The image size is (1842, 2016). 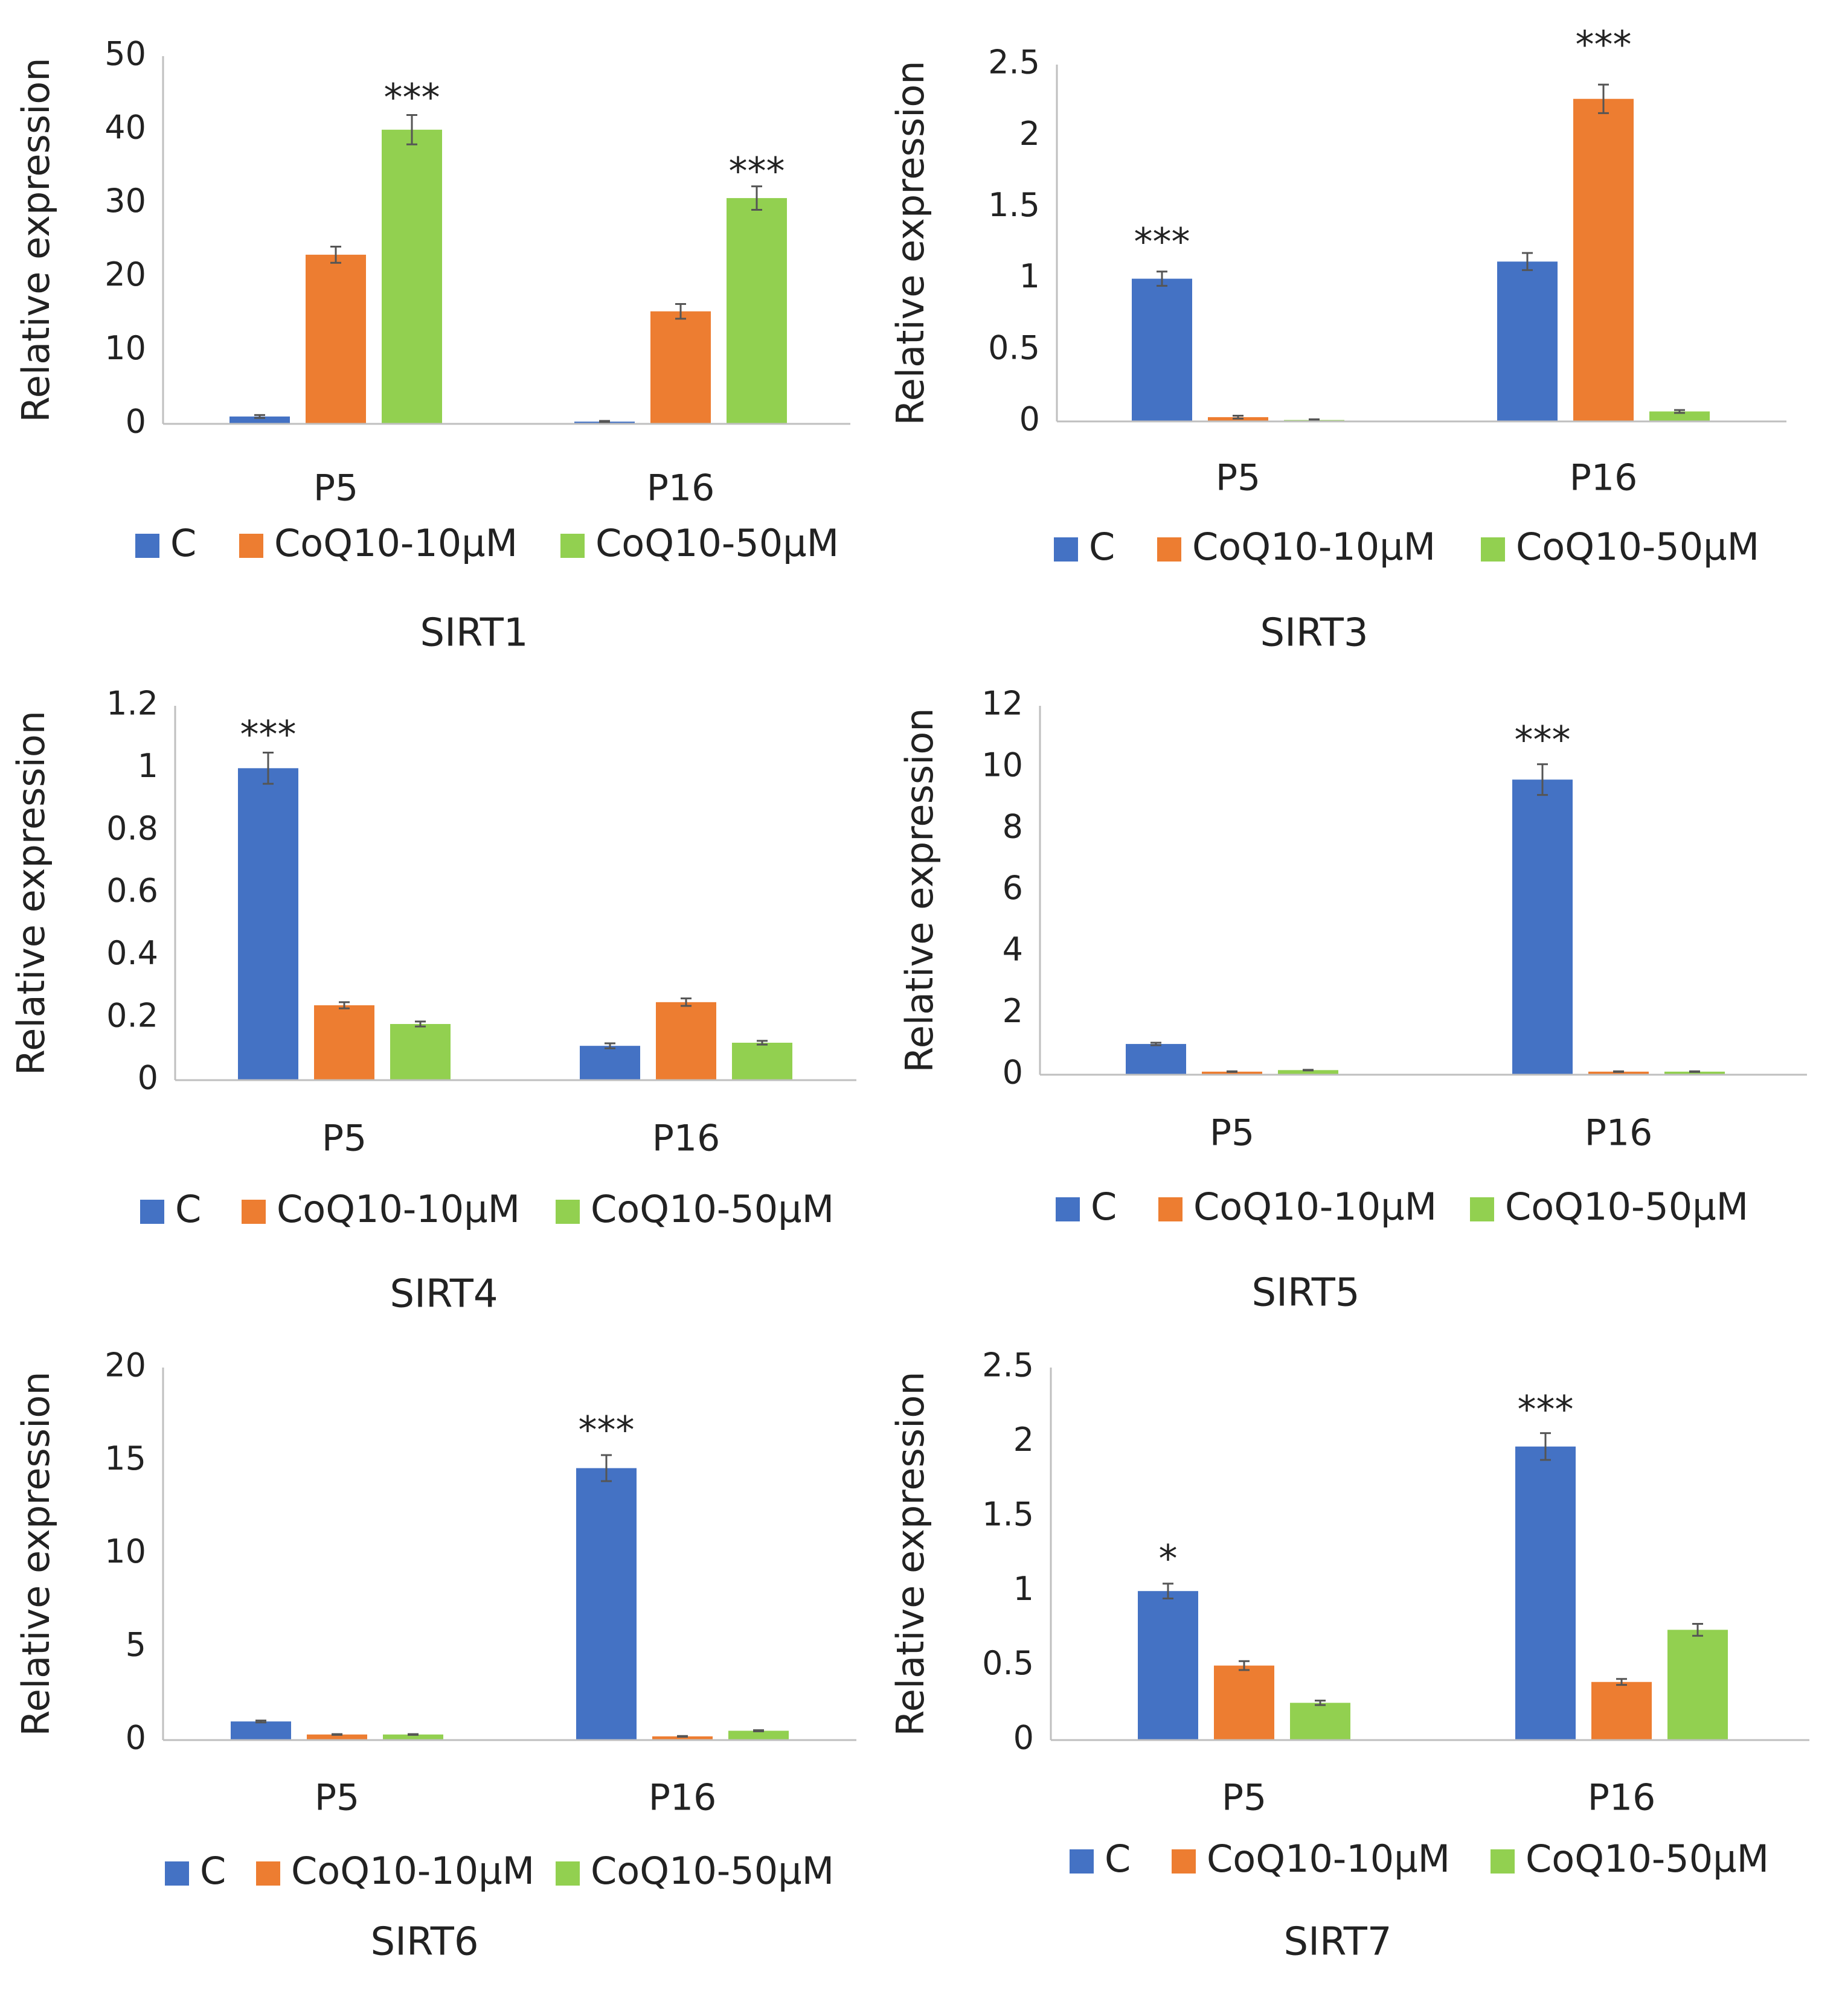 I want to click on y-tick-label: 40, so click(x=125, y=127).